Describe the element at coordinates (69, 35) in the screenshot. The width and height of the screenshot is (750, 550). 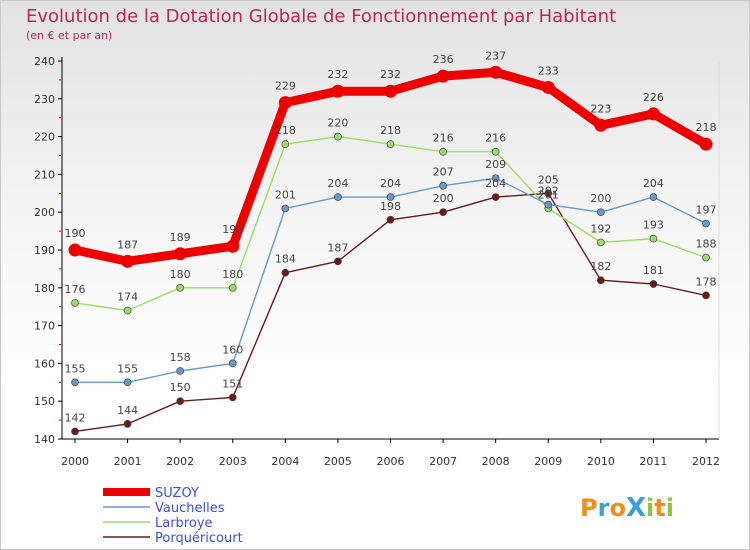
I see `chart-subtitle: (en € et par an)` at that location.